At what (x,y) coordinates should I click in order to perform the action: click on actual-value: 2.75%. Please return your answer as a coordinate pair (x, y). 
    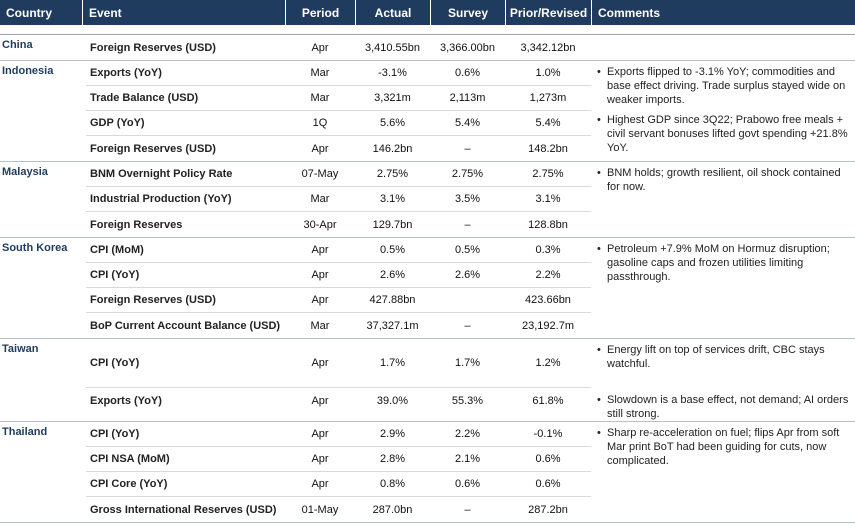
    Looking at the image, I should click on (392, 174).